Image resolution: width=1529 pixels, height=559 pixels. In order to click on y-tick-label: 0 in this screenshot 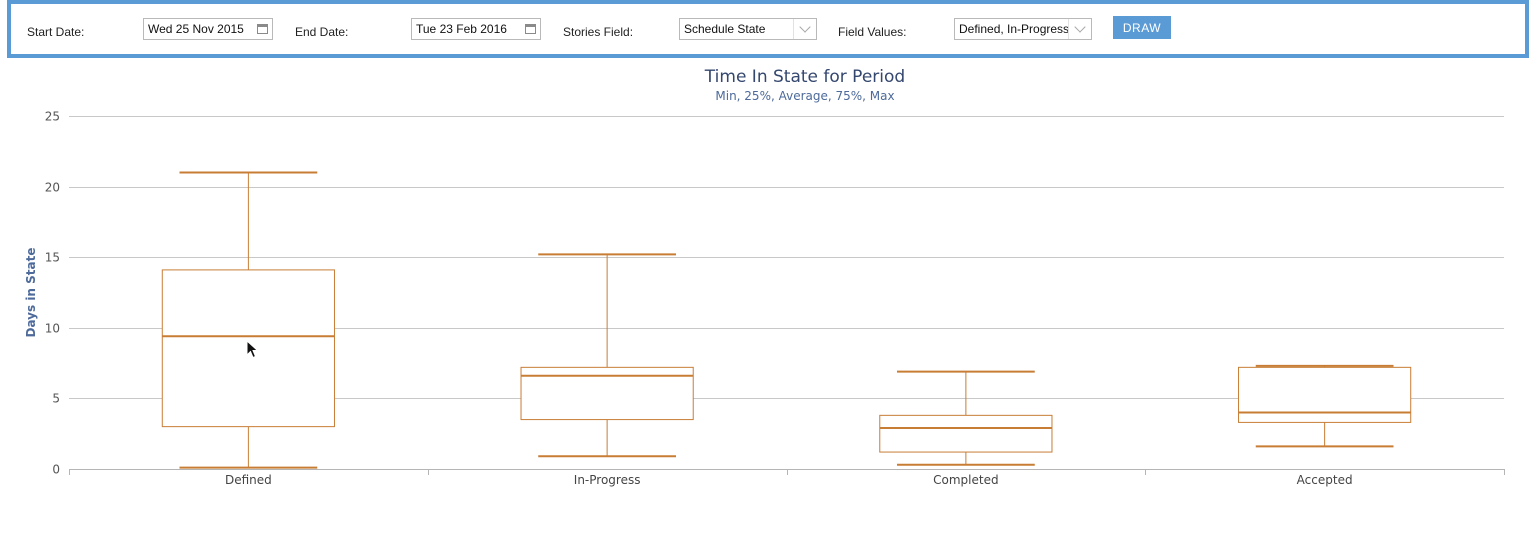, I will do `click(56, 470)`.